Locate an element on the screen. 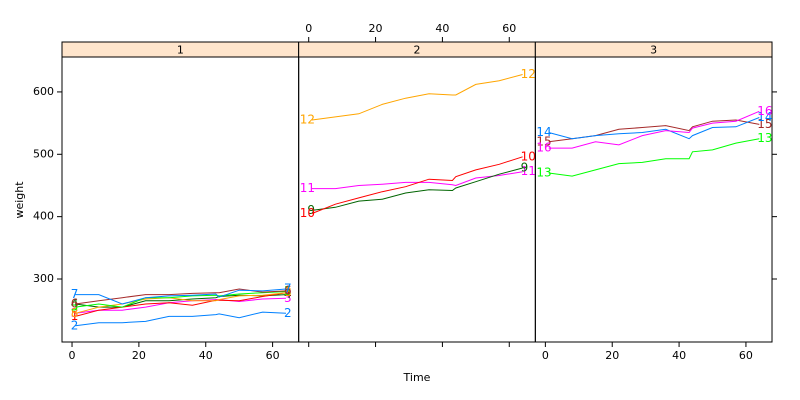  y-tick-label: 300 is located at coordinates (43, 278).